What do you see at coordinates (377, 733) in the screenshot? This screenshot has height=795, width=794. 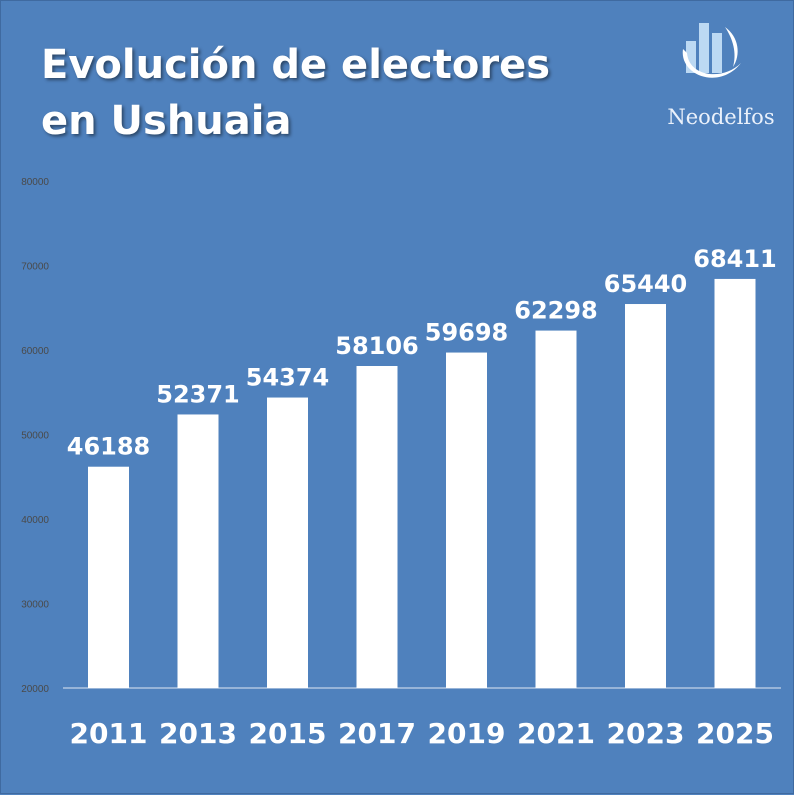 I see `x-tick-label: 2017` at bounding box center [377, 733].